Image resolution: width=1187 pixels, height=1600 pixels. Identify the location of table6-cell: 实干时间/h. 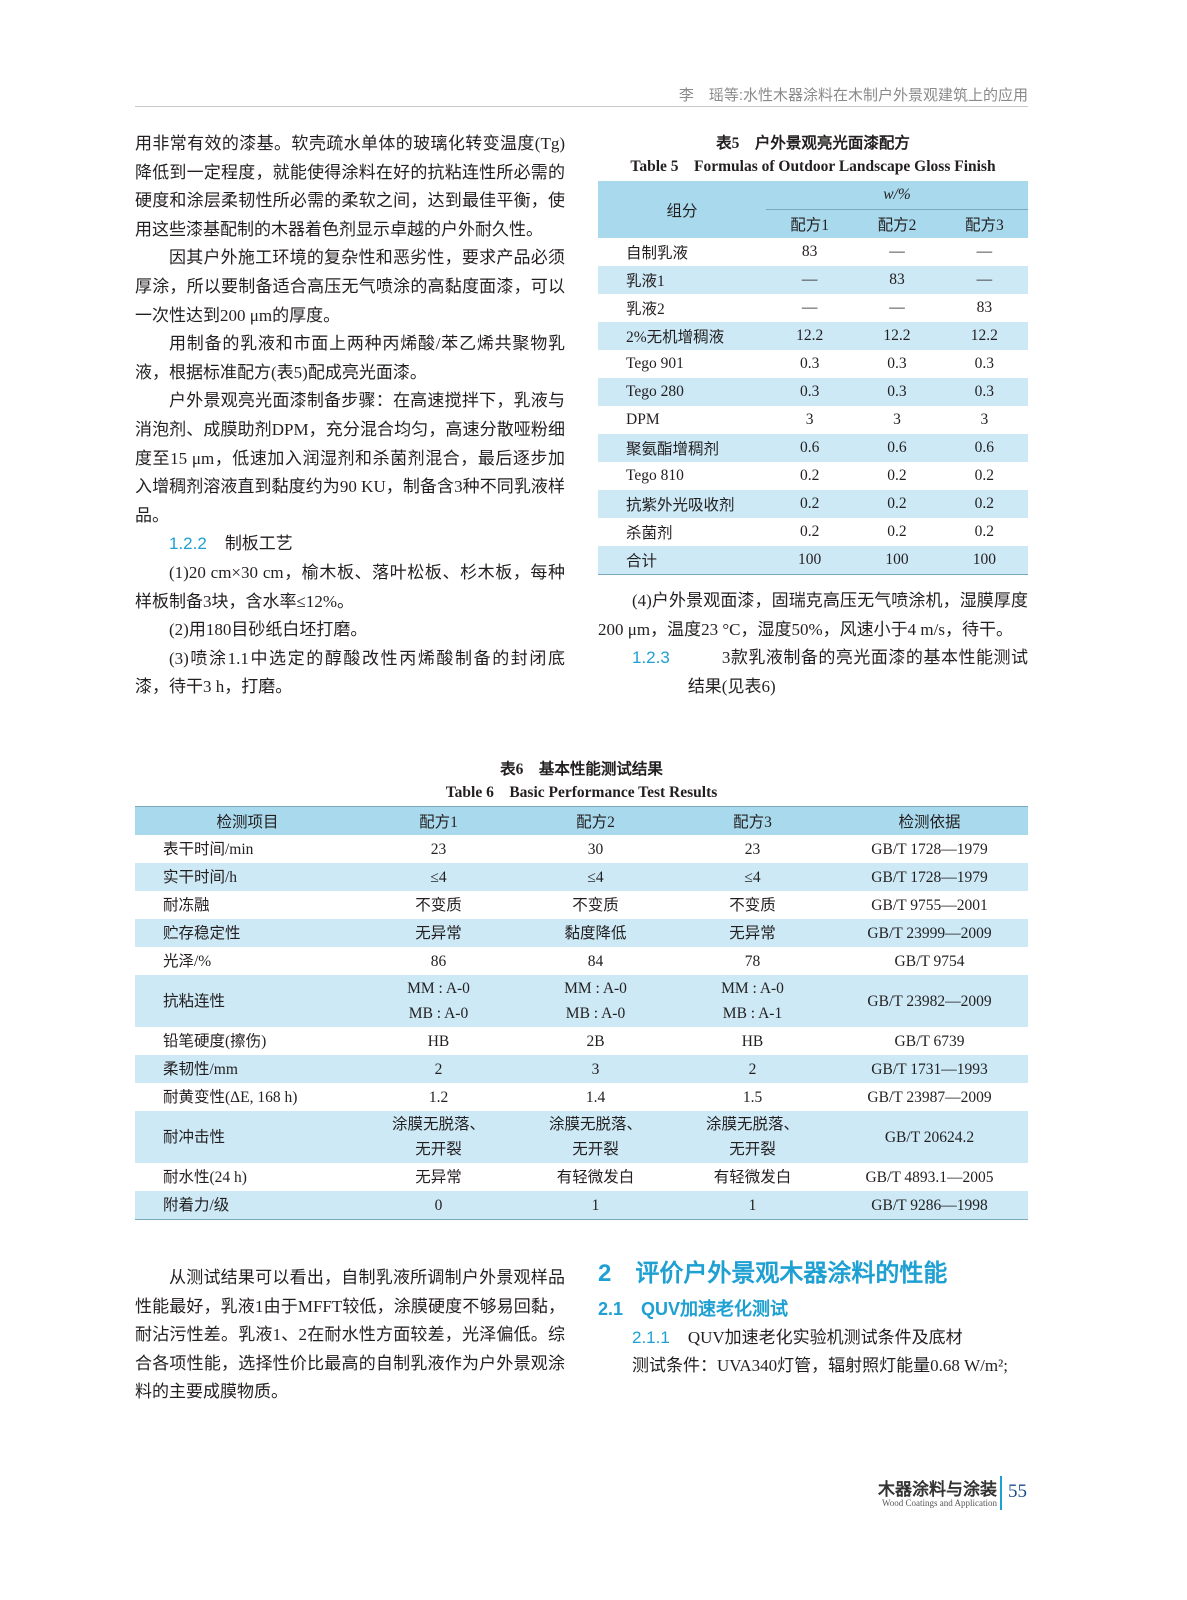
(247, 877).